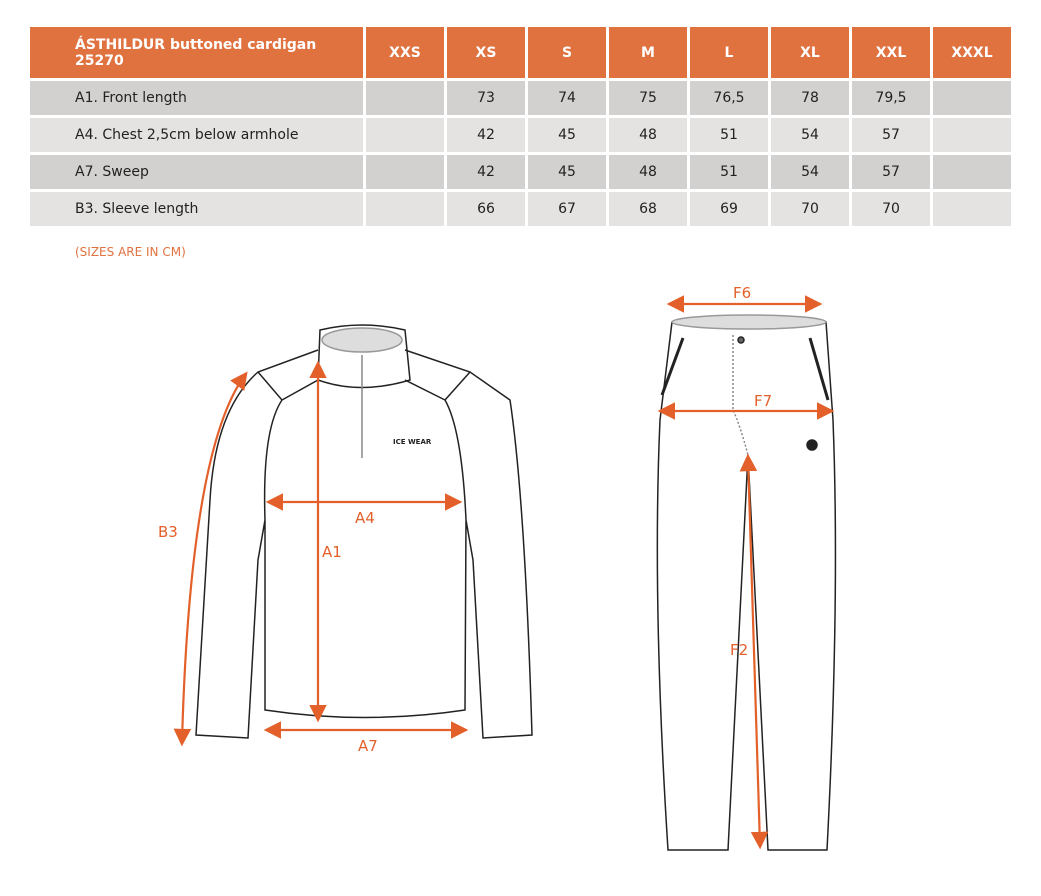  Describe the element at coordinates (729, 209) in the screenshot. I see `measurement-value: 69` at that location.